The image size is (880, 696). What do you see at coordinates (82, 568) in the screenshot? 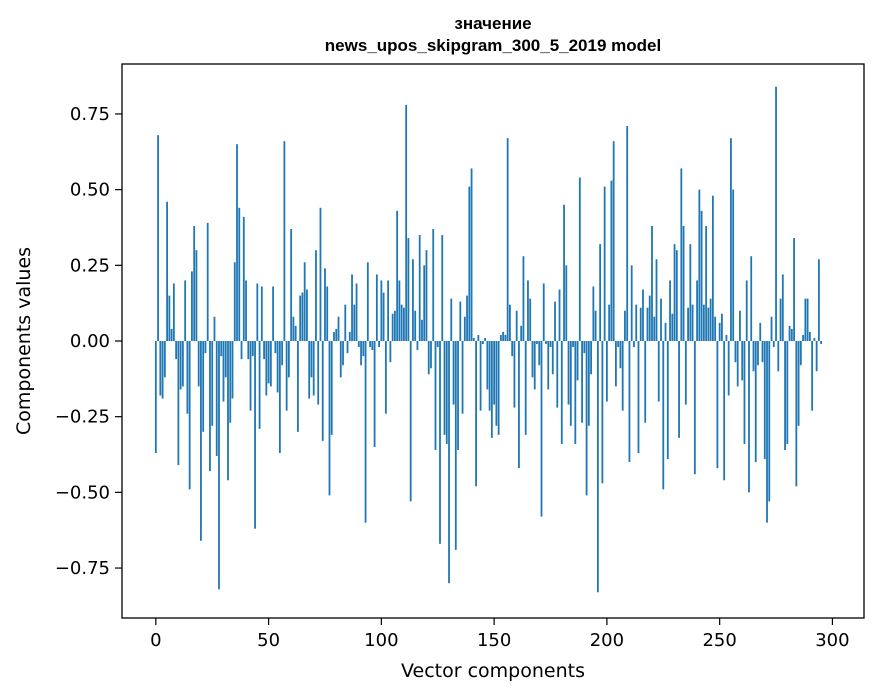
I see `y-tick-label: −0.75` at bounding box center [82, 568].